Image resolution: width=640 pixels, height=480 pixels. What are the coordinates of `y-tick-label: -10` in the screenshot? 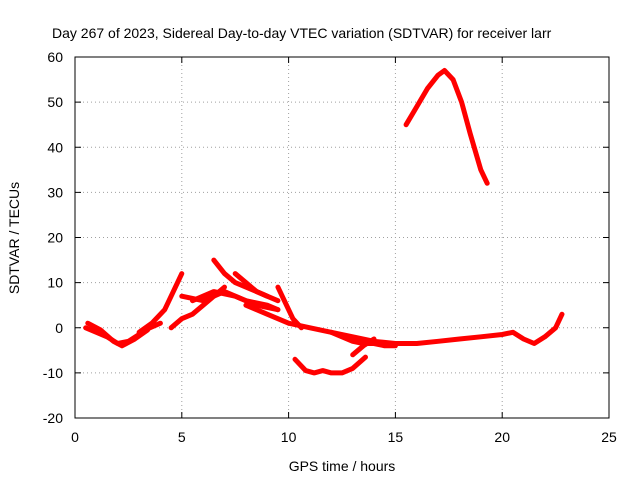 It's located at (53, 373).